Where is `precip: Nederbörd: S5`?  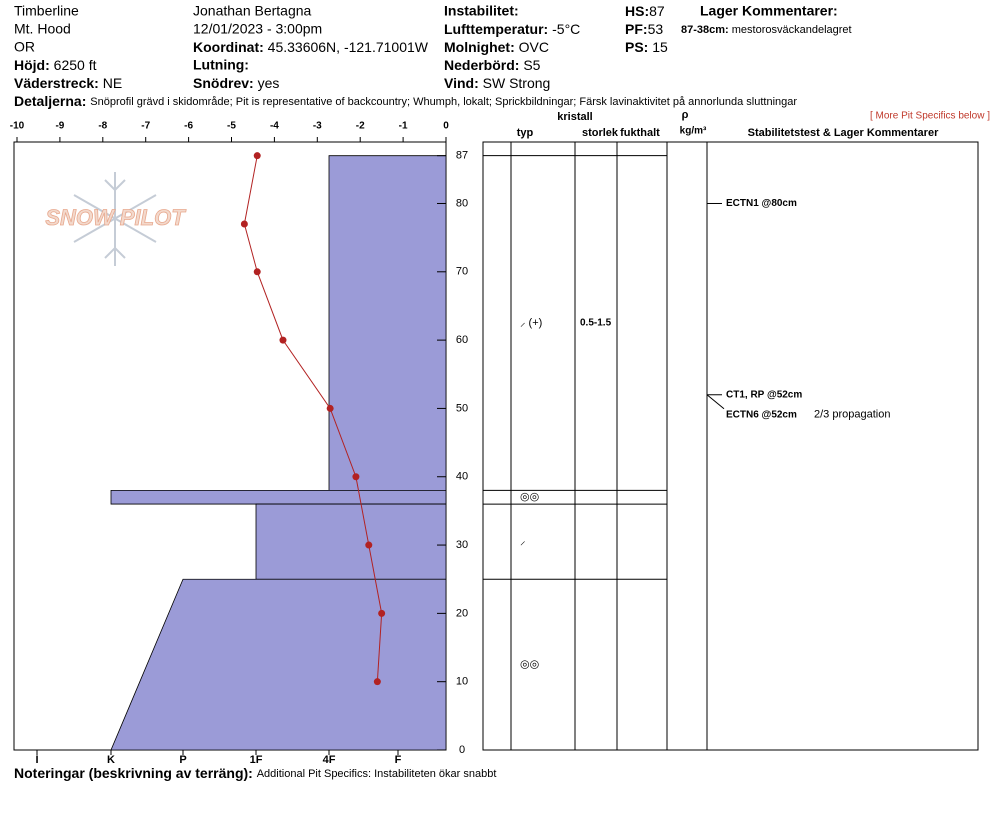 precip: Nederbörd: S5 is located at coordinates (492, 65).